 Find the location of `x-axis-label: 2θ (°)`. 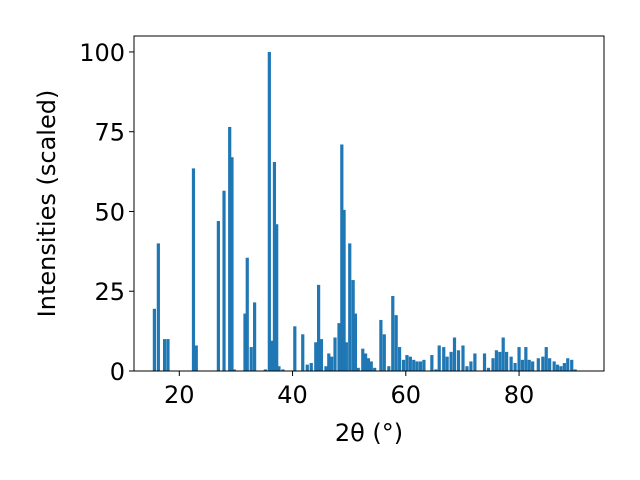

x-axis-label: 2θ (°) is located at coordinates (369, 433).